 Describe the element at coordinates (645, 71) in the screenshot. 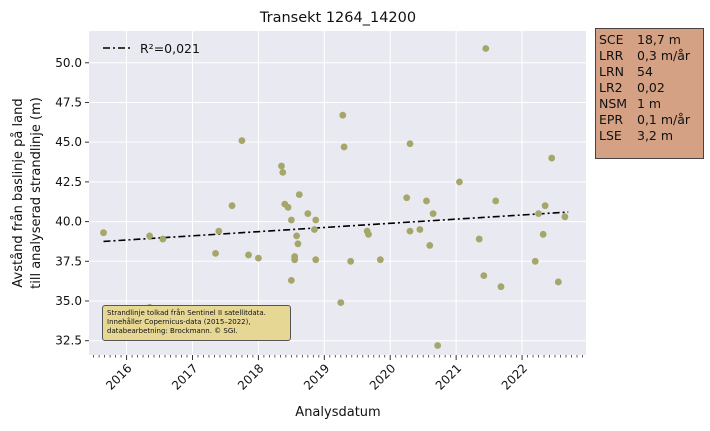

I see `stat-value: 54` at that location.